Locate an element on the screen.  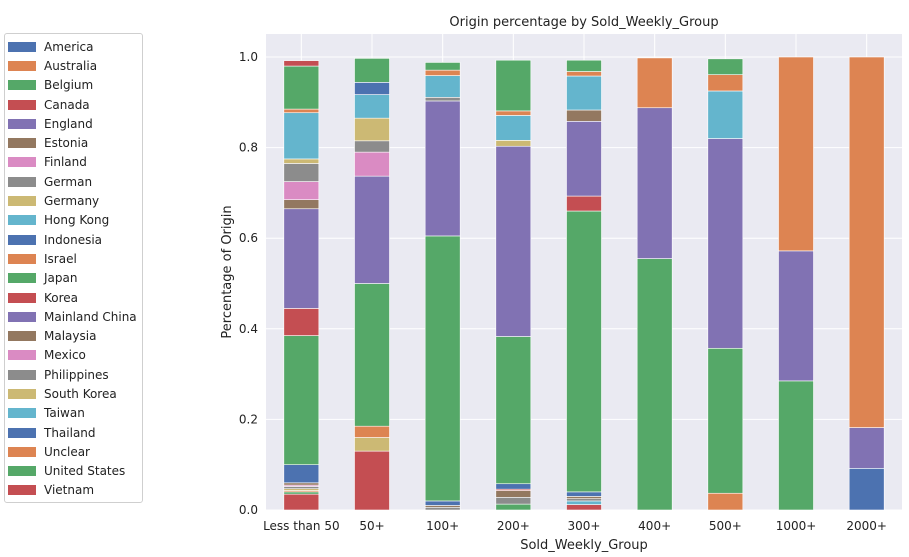
legend-label: Japan is located at coordinates (61, 278).